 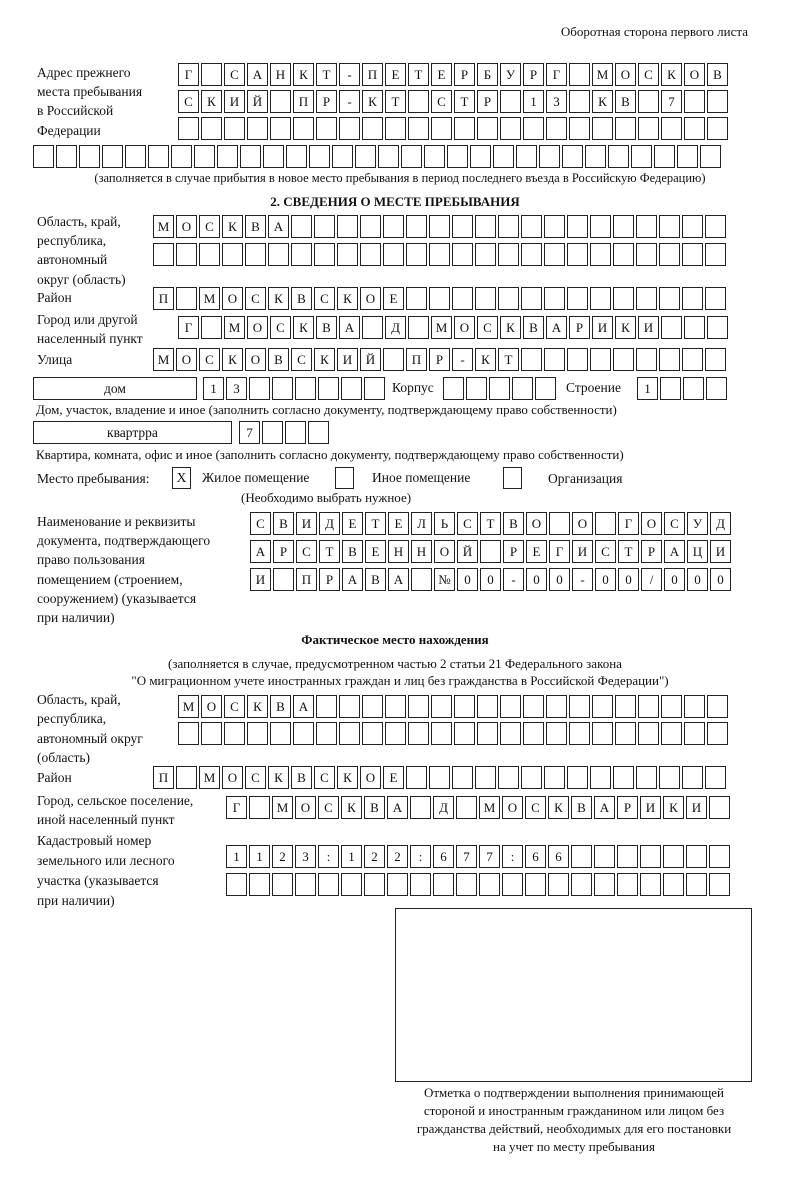 I want to click on char-cell: №, so click(x=444, y=579).